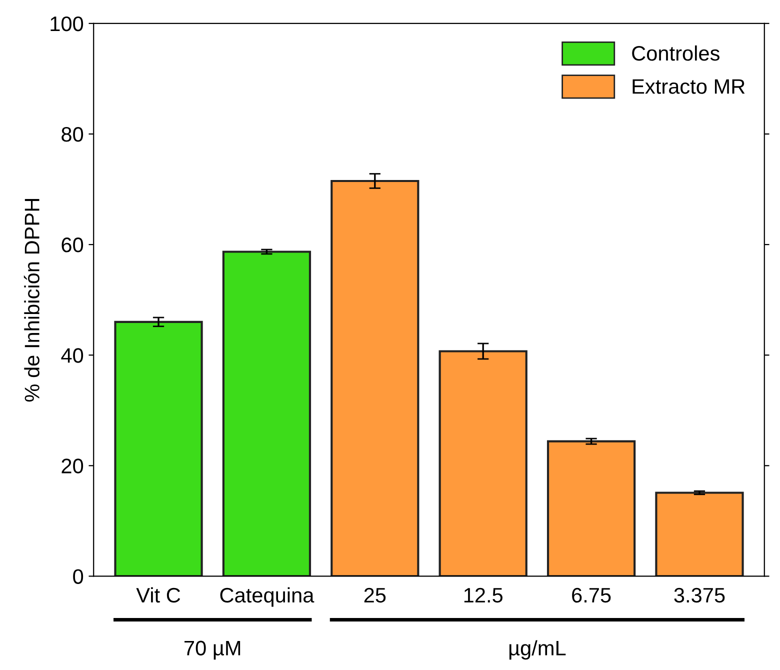 The height and width of the screenshot is (670, 780). Describe the element at coordinates (537, 650) in the screenshot. I see `text: µg/mL` at that location.